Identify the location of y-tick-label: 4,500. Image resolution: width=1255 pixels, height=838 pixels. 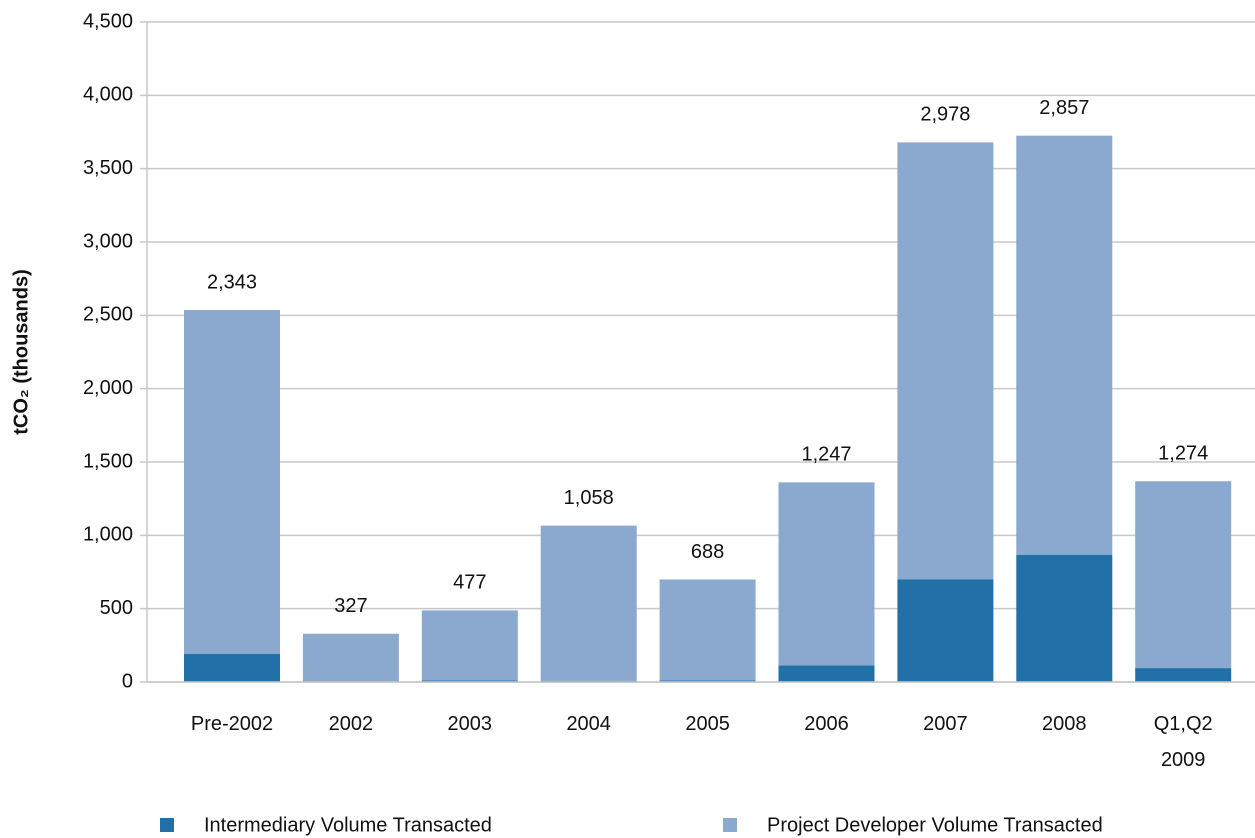
(108, 21).